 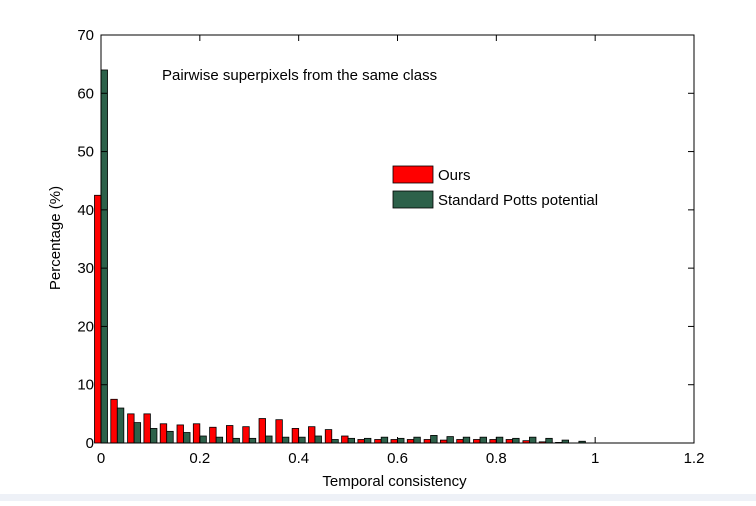 I want to click on legend-swatch-ours, so click(x=413, y=174).